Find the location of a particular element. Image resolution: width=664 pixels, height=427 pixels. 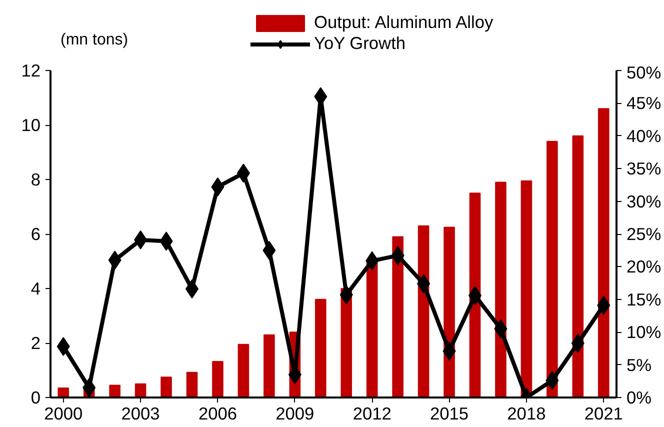

x-tick-label: 2015 is located at coordinates (449, 414).